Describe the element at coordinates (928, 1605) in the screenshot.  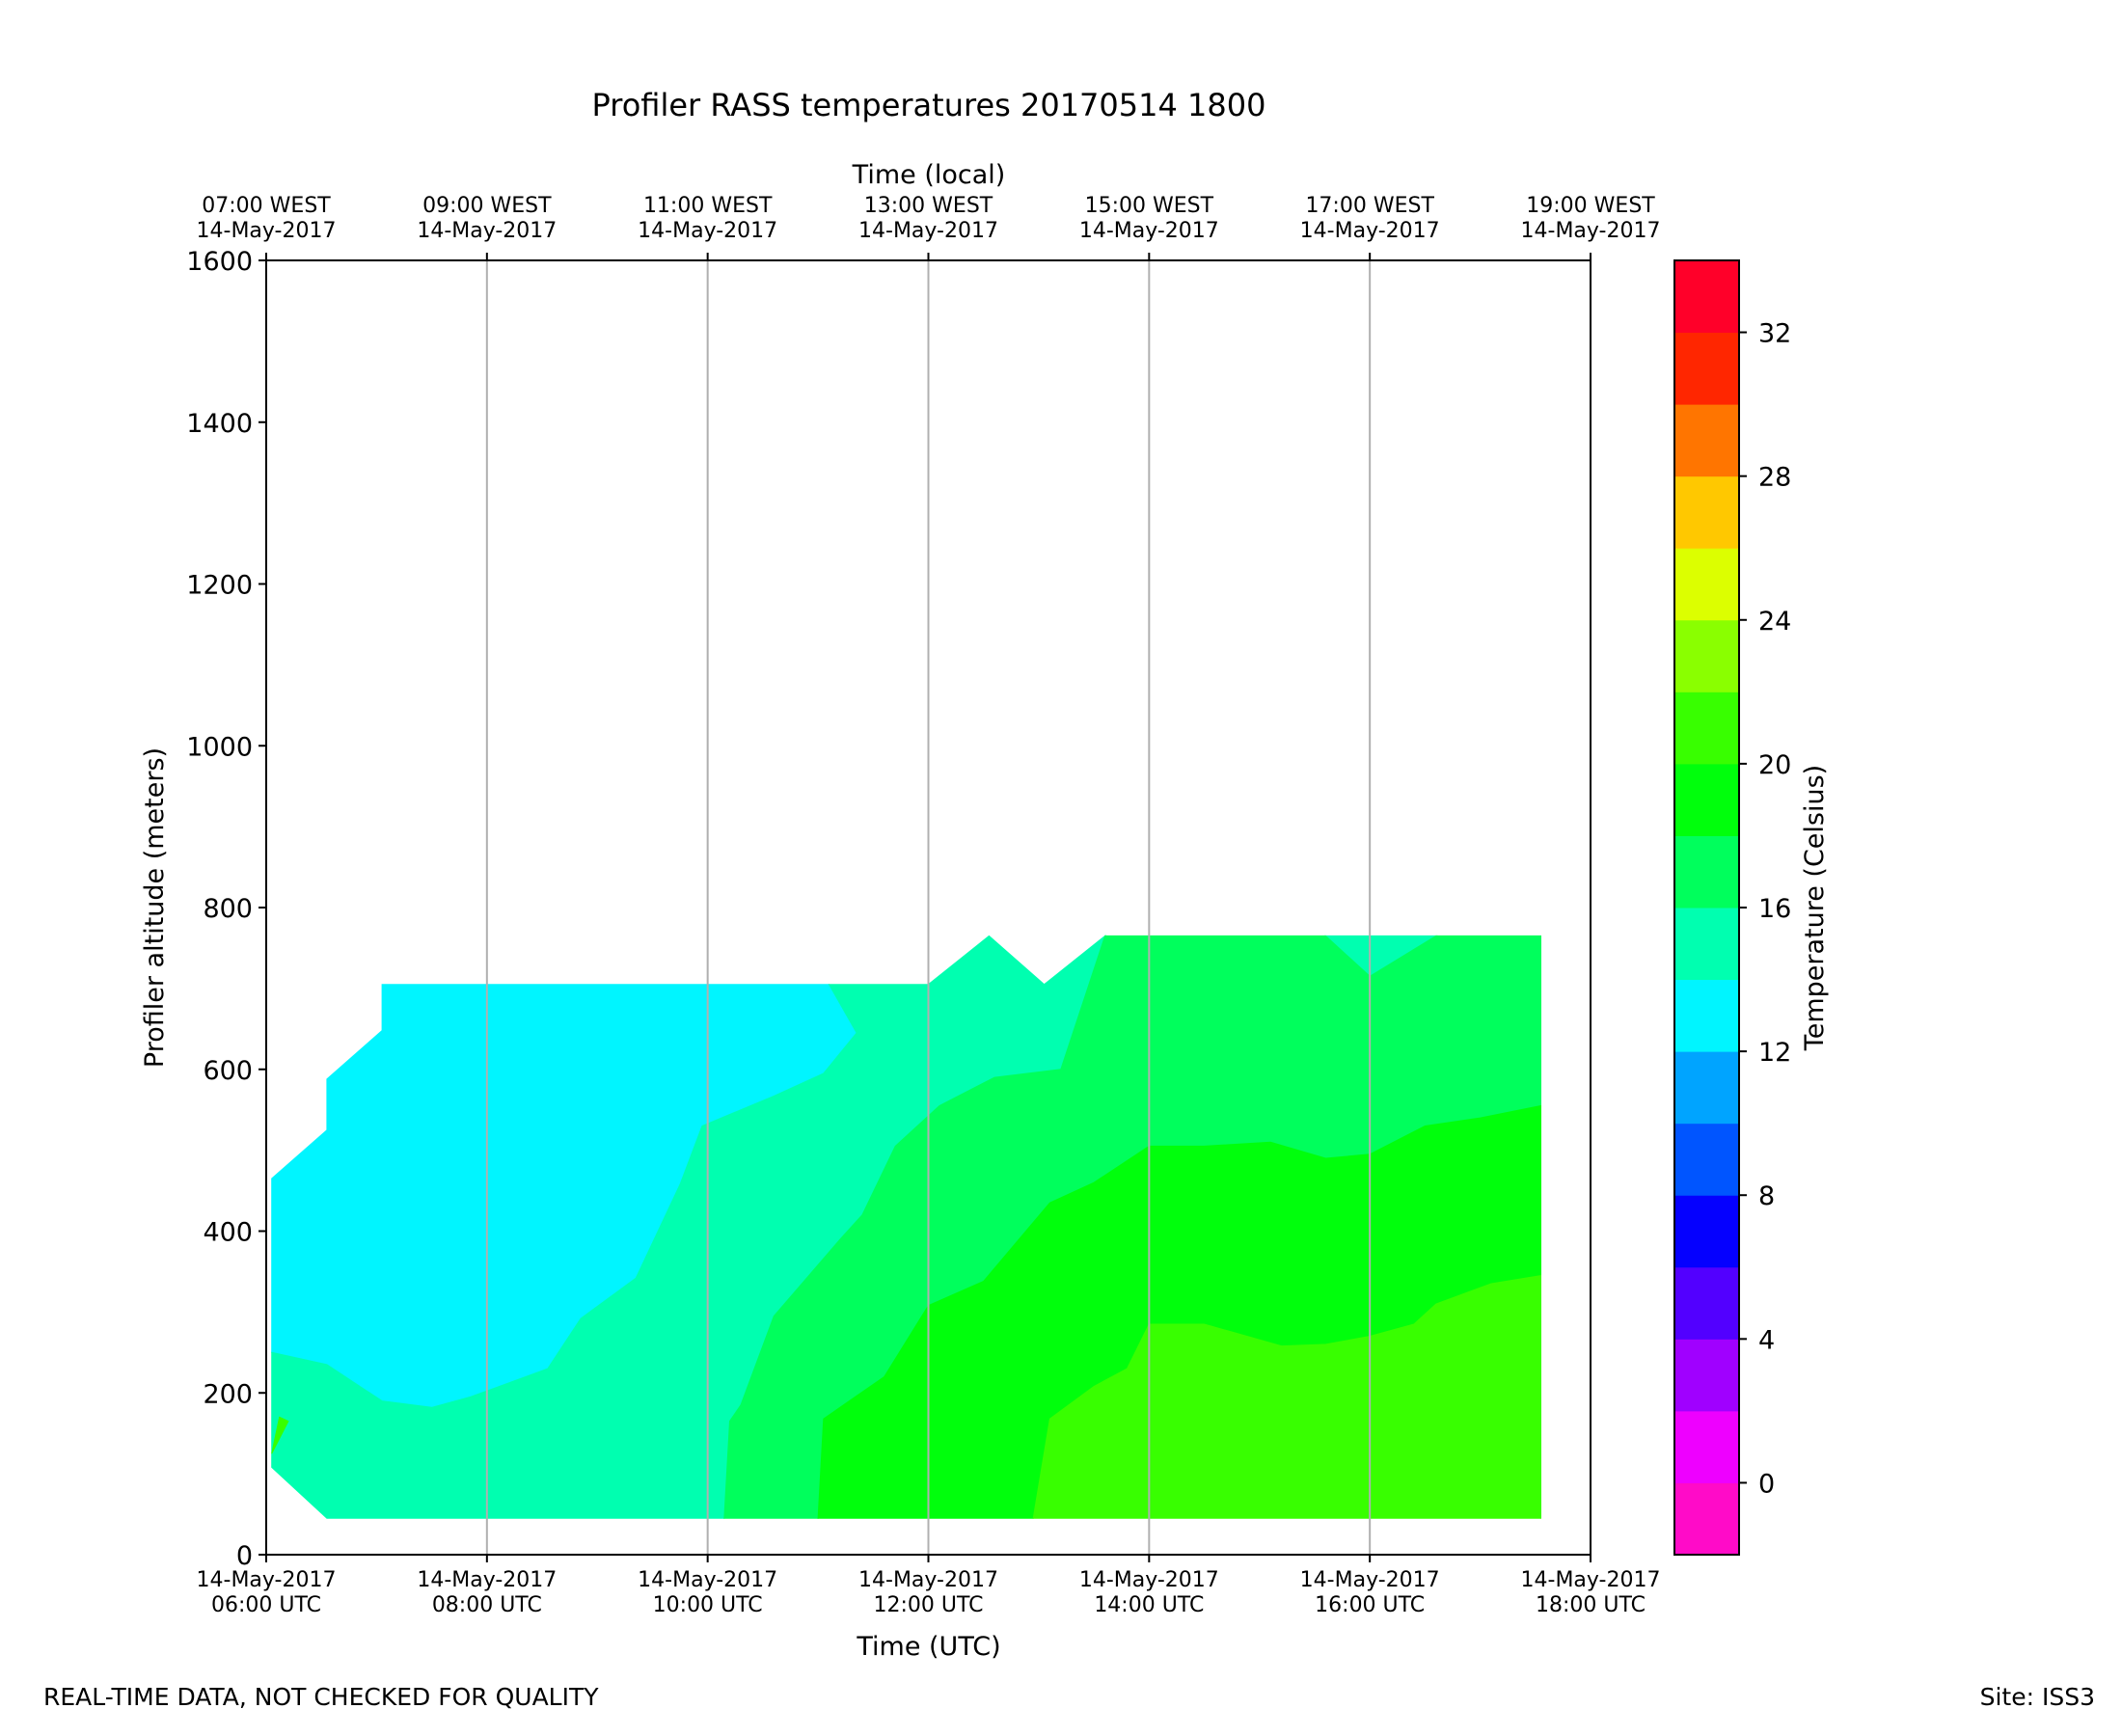
I see `x-tick-time: 12:00 UTC` at that location.